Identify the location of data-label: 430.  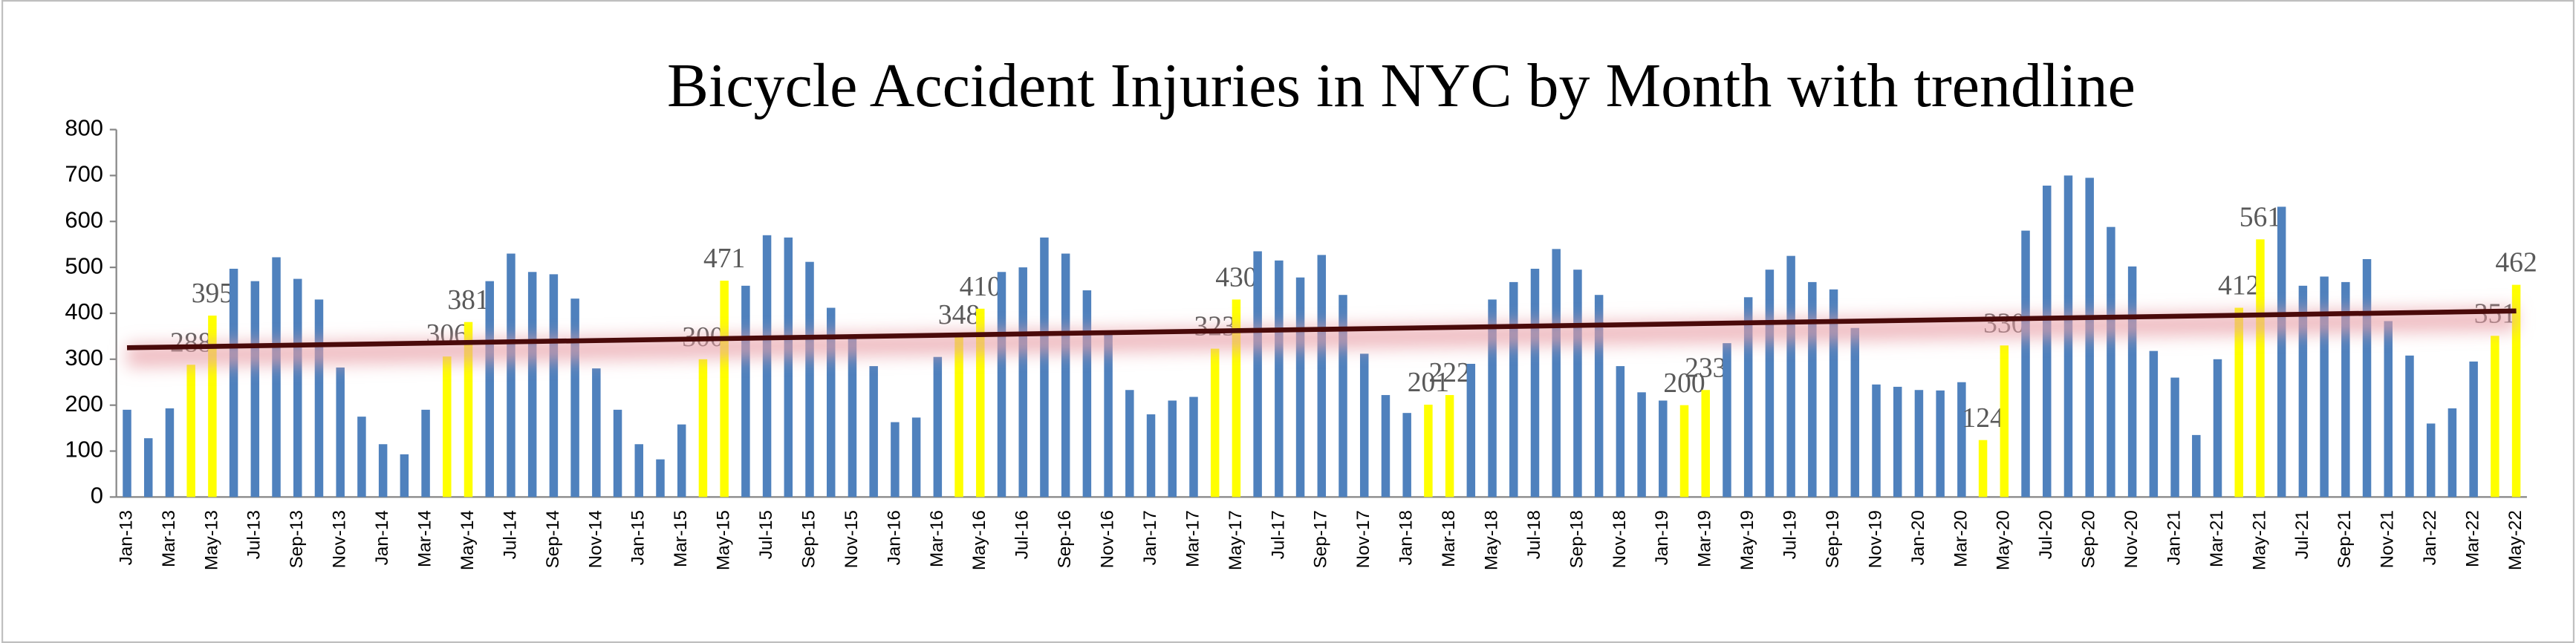
(1236, 278).